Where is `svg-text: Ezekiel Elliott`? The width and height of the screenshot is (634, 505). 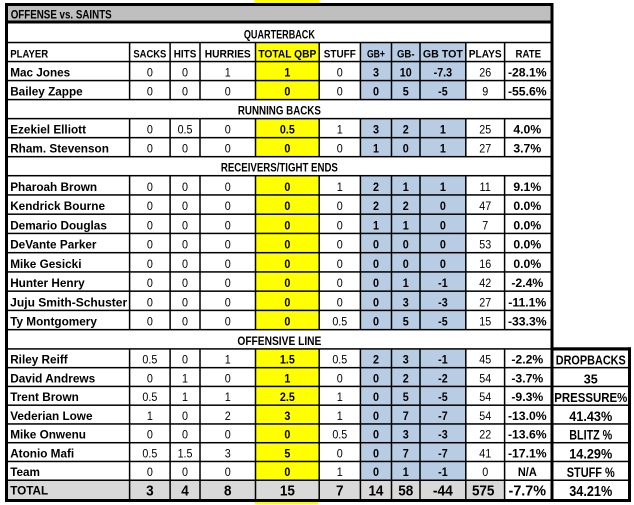
svg-text: Ezekiel Elliott is located at coordinates (48, 130).